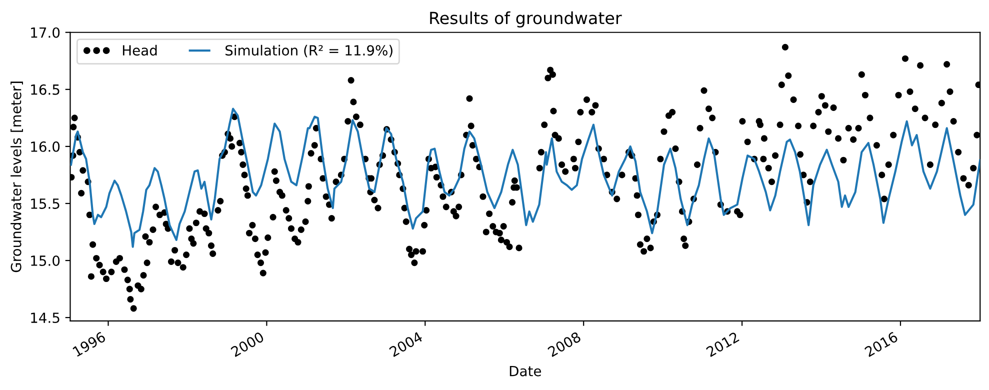  What do you see at coordinates (45, 89) in the screenshot?
I see `y-tick-label: 16.5` at bounding box center [45, 89].